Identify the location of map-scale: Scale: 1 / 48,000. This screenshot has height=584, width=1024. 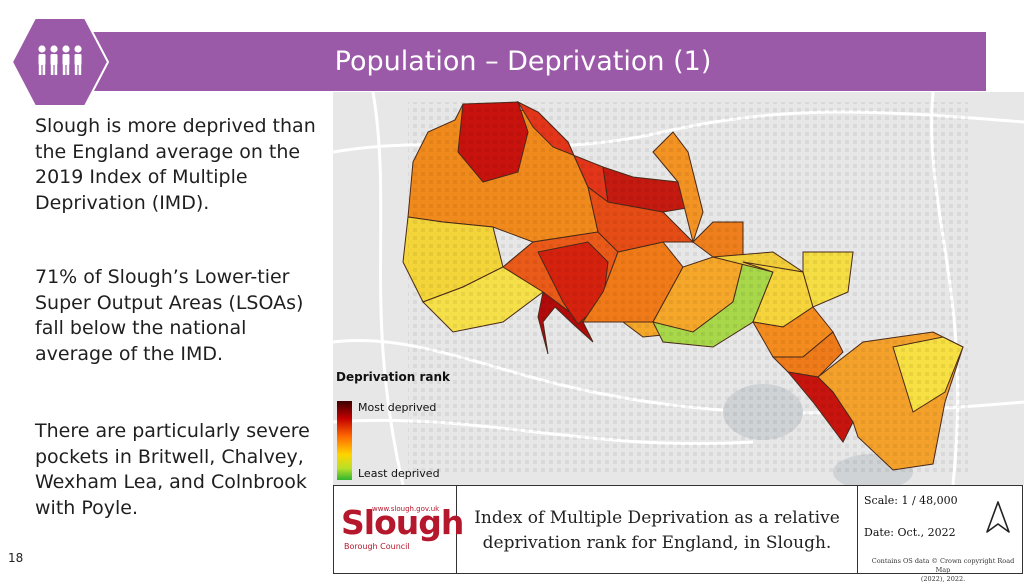
(911, 500).